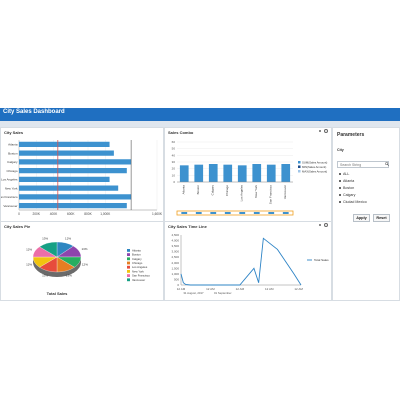 The height and width of the screenshot is (400, 400). Describe the element at coordinates (351, 165) in the screenshot. I see `search-placeholder: Search String` at that location.